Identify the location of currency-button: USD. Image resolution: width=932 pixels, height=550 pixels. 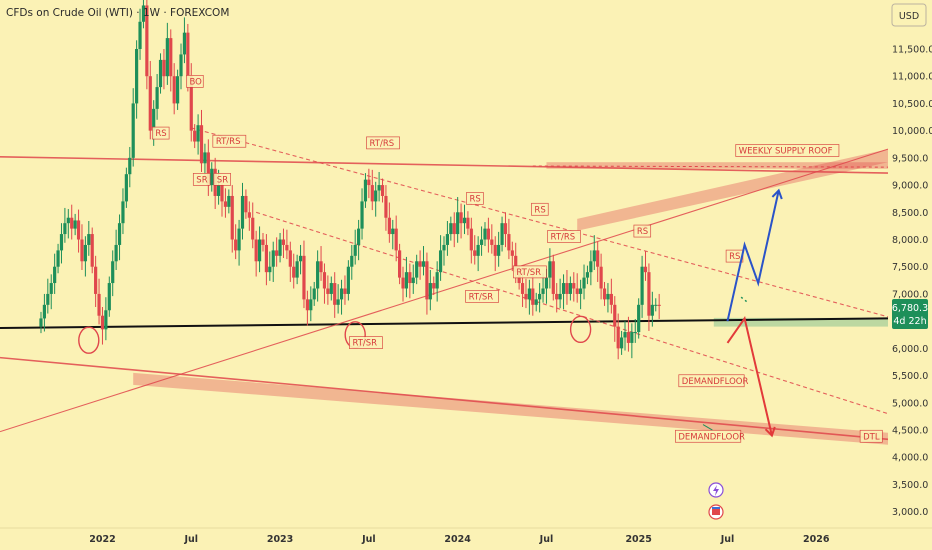
(909, 15).